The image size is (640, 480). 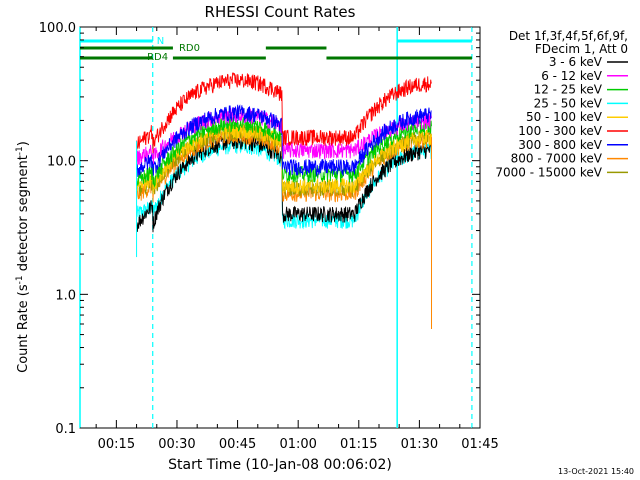 I want to click on chart-title: RHESSI Count Rates, so click(x=280, y=12).